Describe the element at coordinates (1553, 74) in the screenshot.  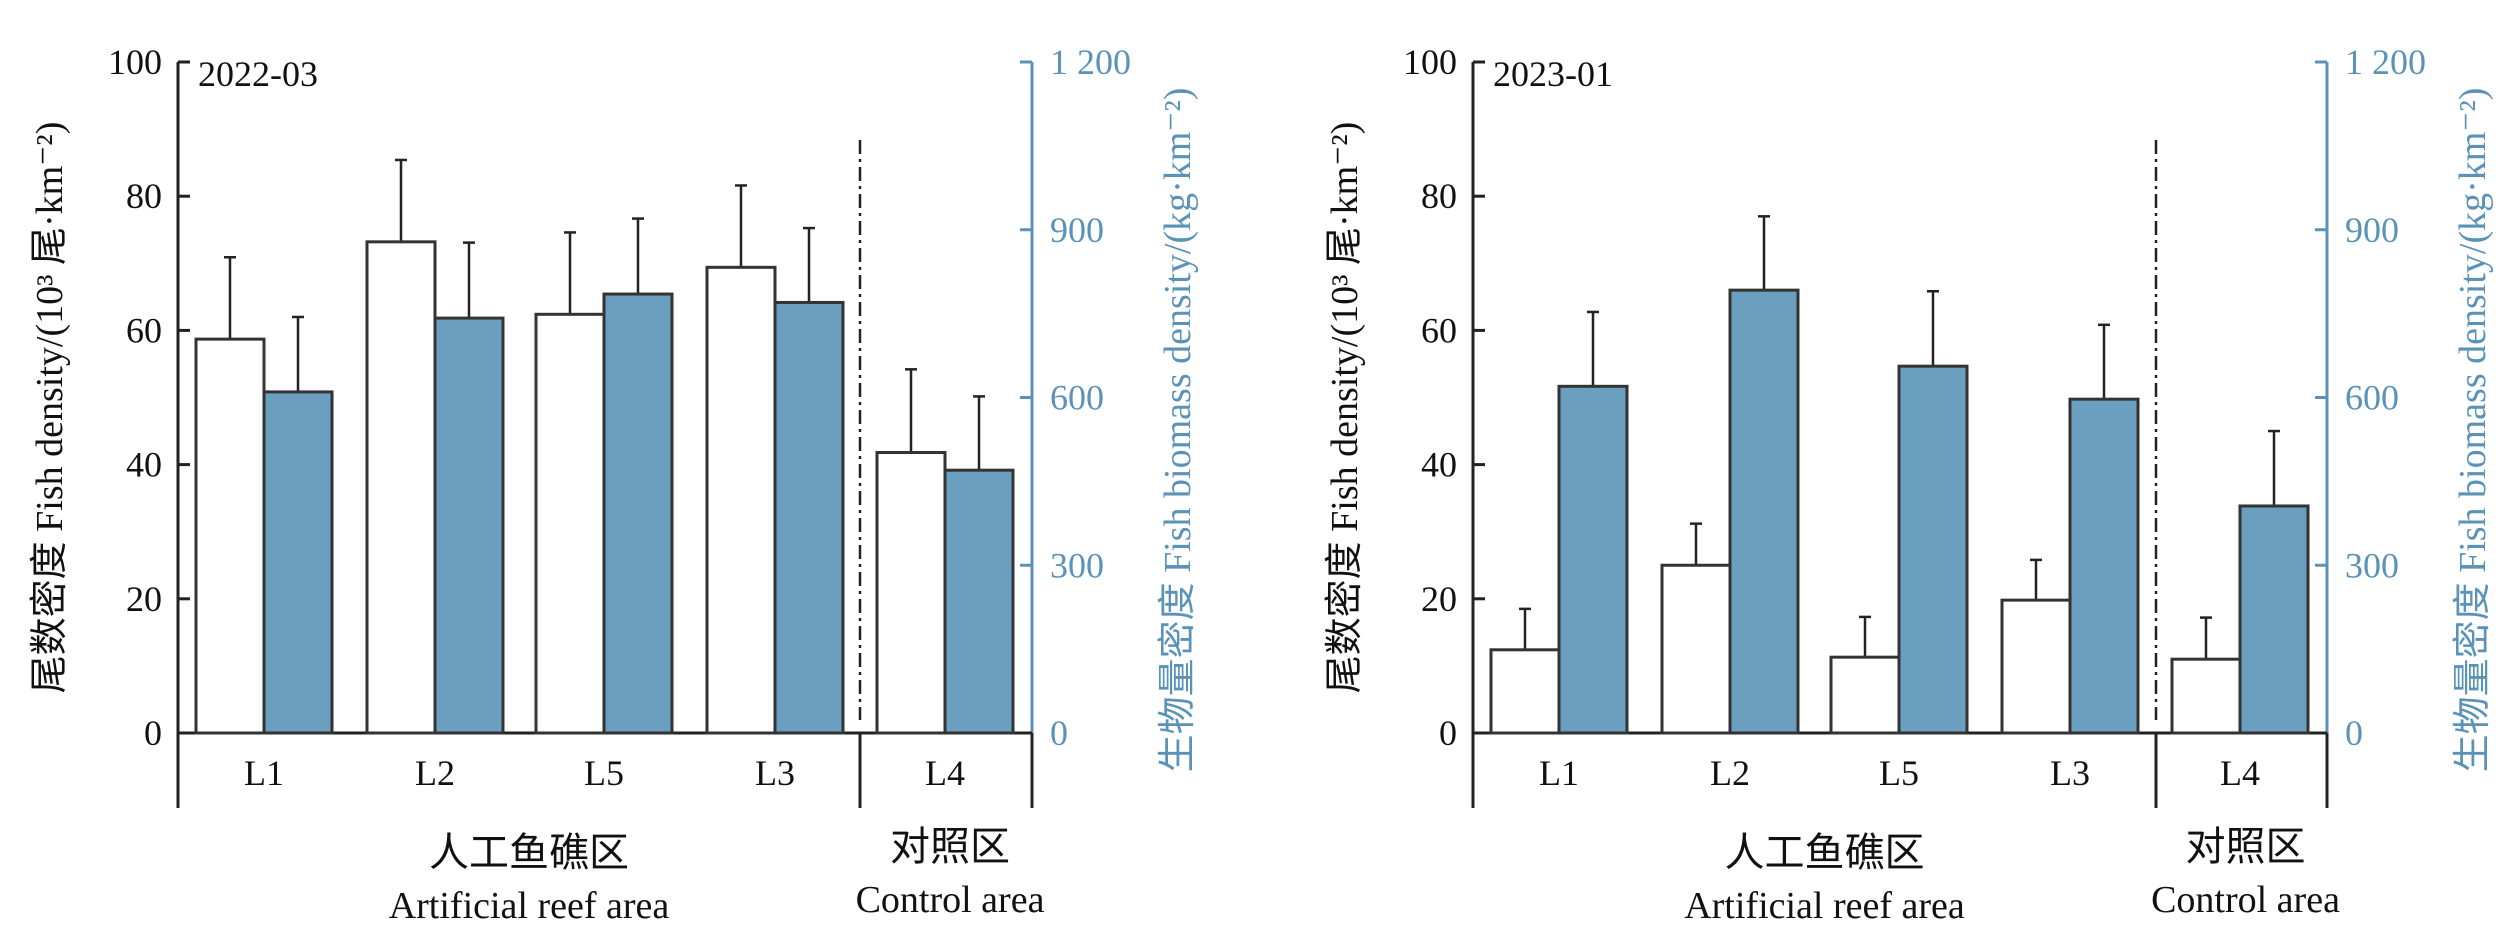
I see `panel-label: 2023-01` at that location.